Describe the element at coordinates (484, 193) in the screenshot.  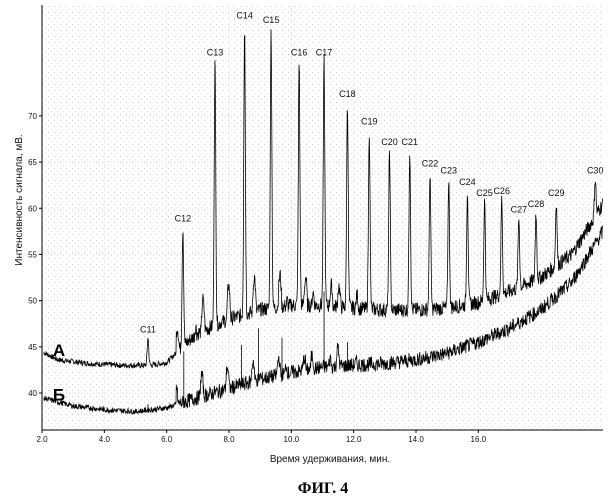
I see `peak-label: C25` at that location.